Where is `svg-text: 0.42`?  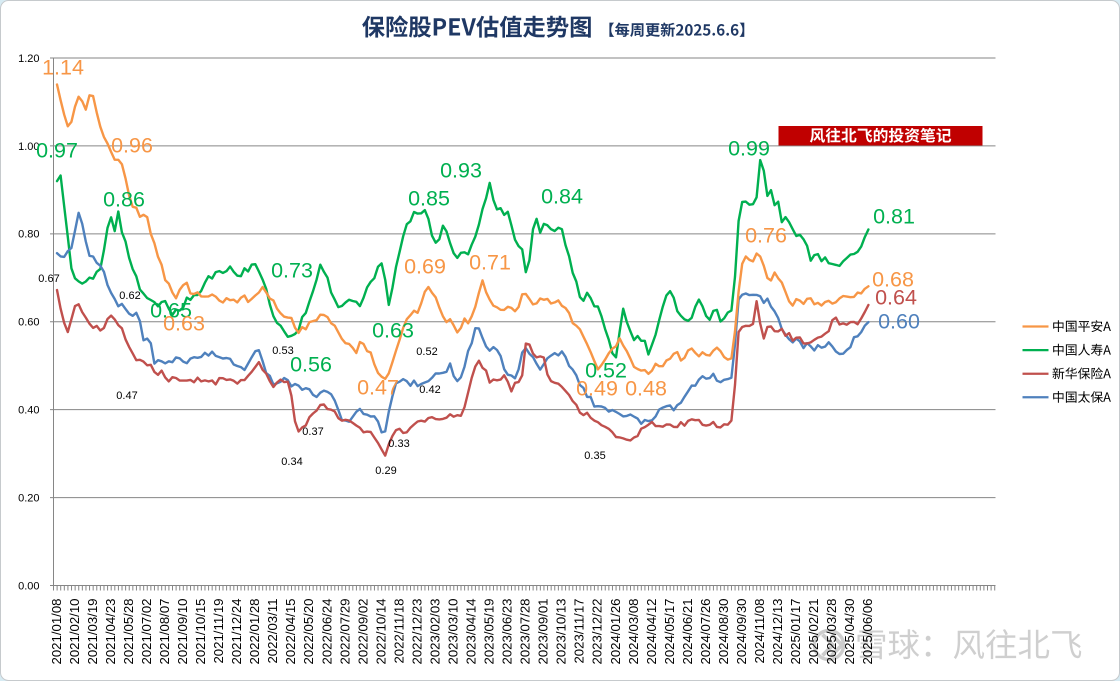 svg-text: 0.42 is located at coordinates (429, 390).